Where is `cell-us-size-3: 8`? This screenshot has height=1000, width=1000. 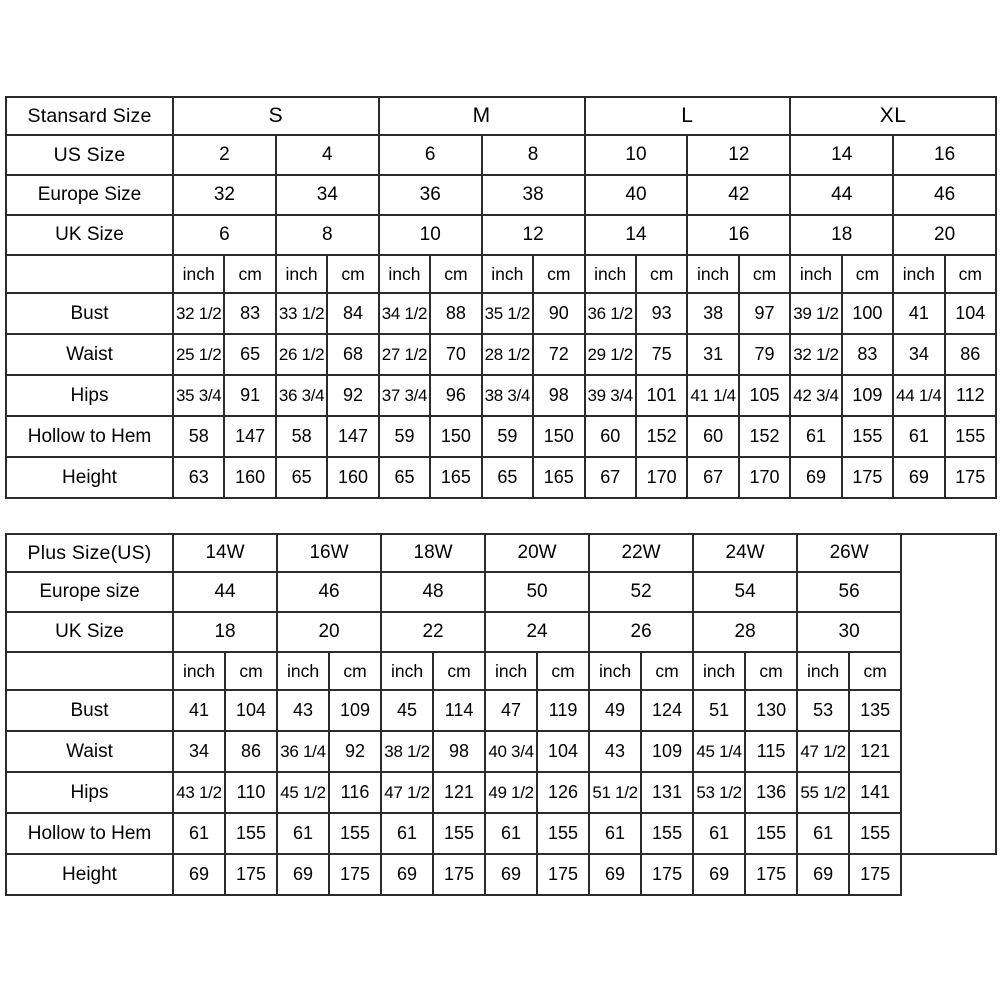
cell-us-size-3: 8 is located at coordinates (533, 155).